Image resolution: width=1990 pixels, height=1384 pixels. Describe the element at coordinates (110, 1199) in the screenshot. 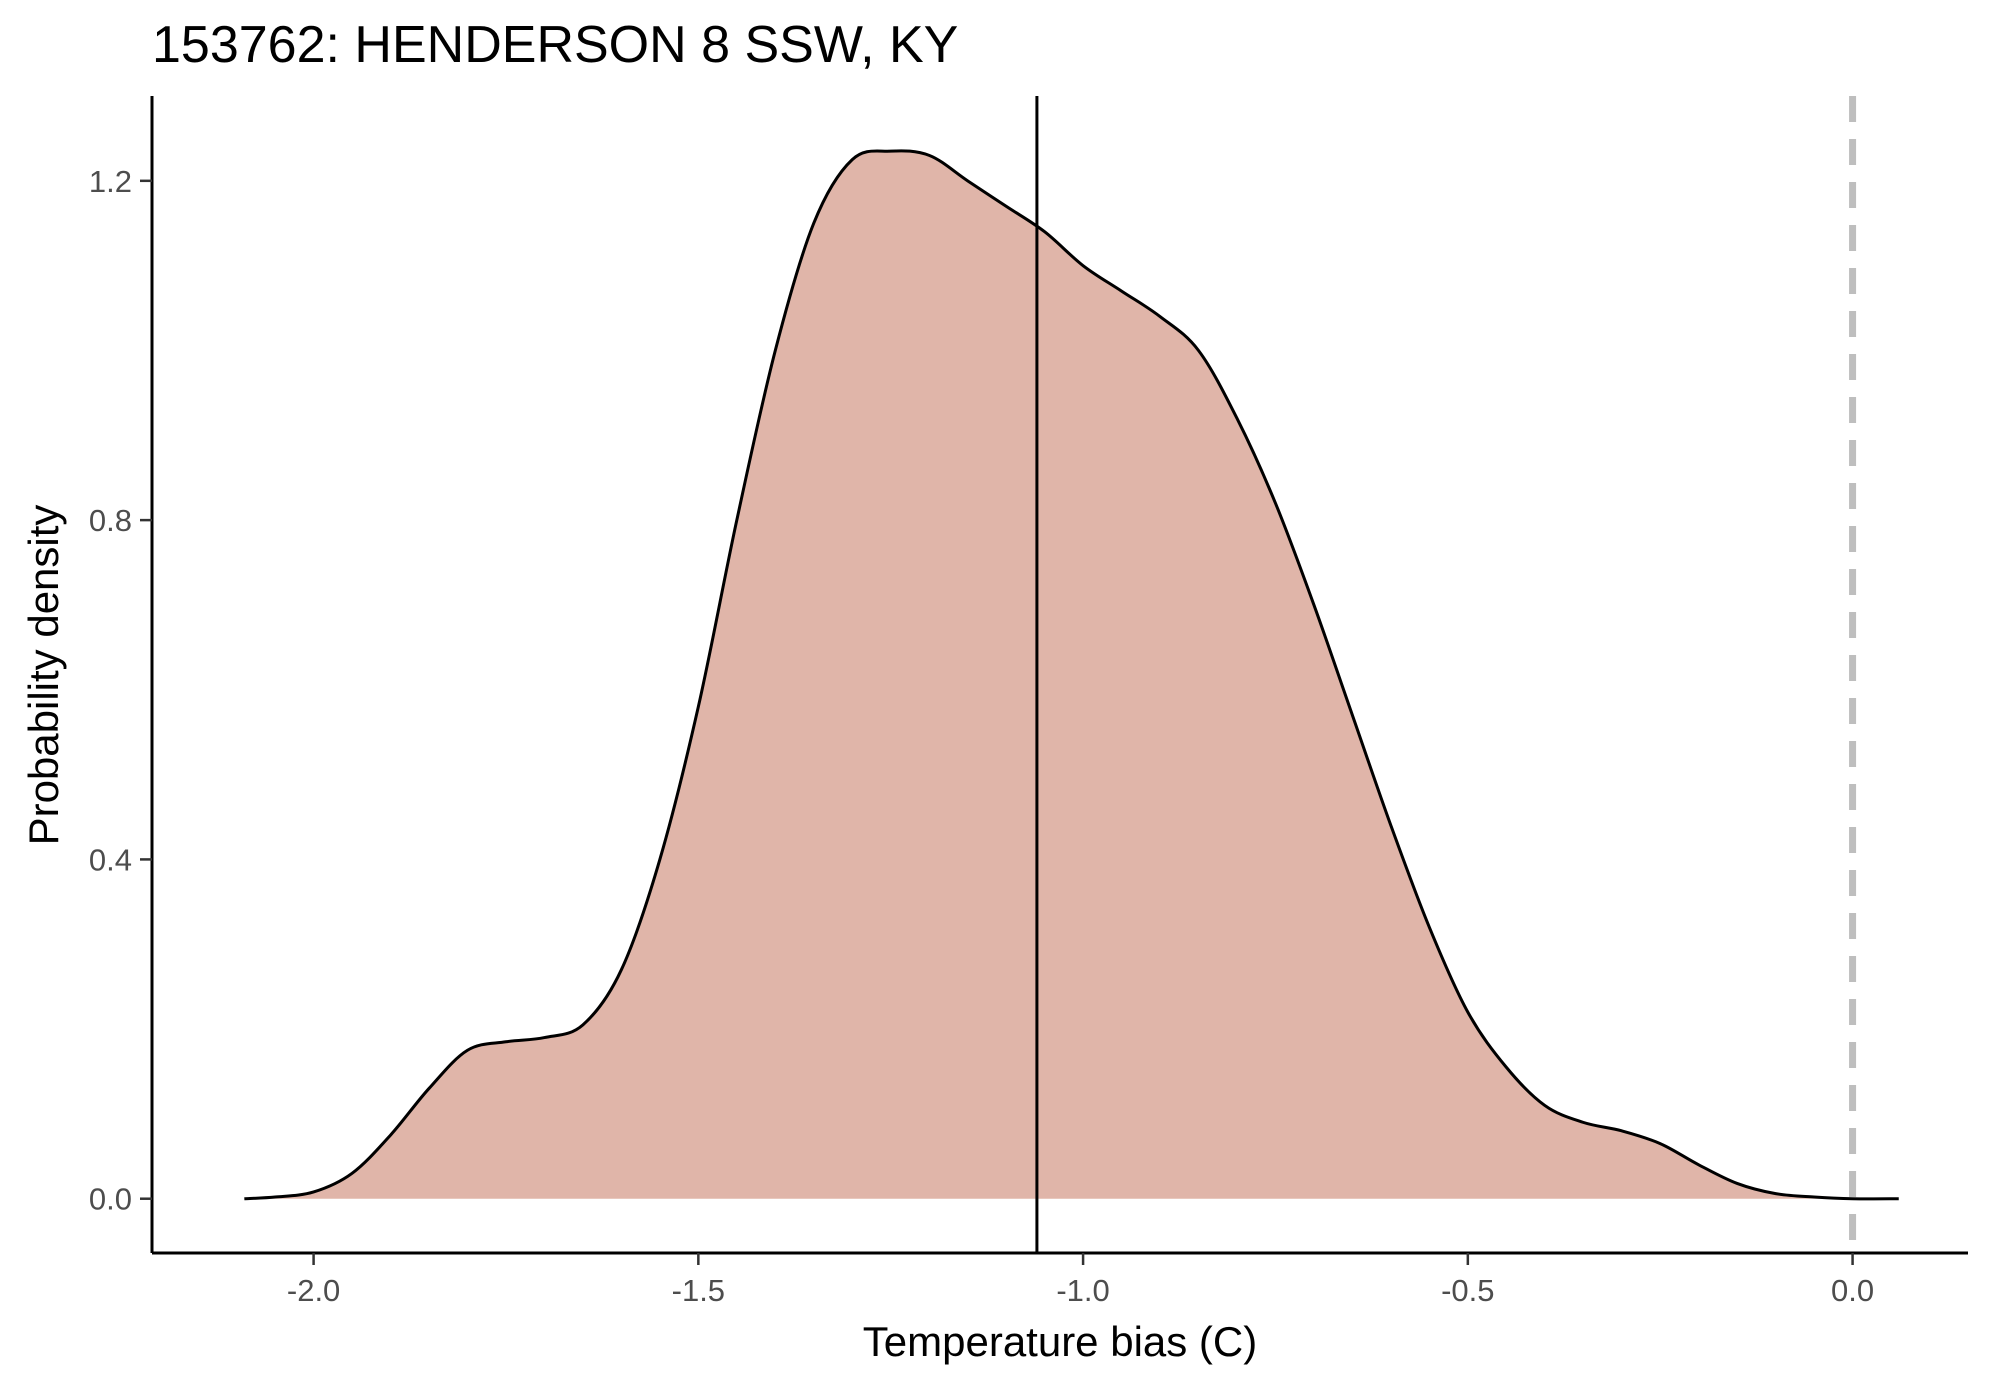

I see `y-tick-label: 0.0` at that location.